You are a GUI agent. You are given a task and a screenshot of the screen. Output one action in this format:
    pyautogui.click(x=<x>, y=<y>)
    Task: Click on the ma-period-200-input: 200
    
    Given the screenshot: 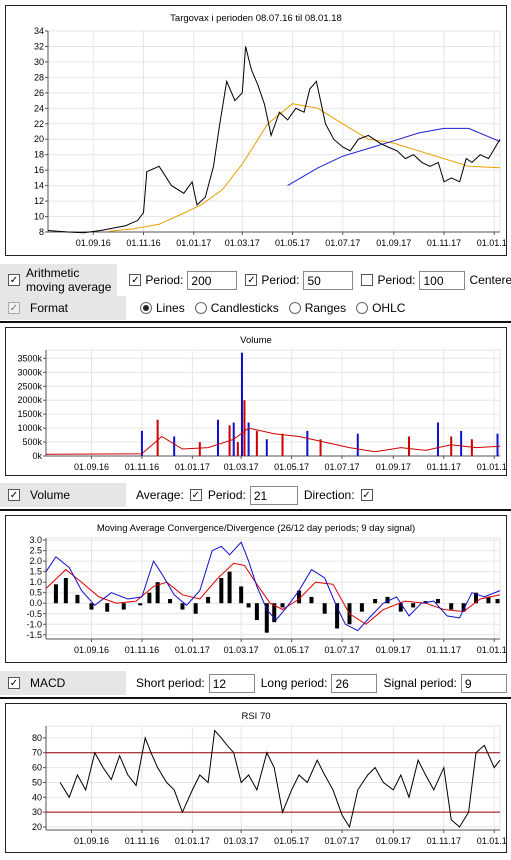 What is the action you would take?
    pyautogui.click(x=212, y=280)
    